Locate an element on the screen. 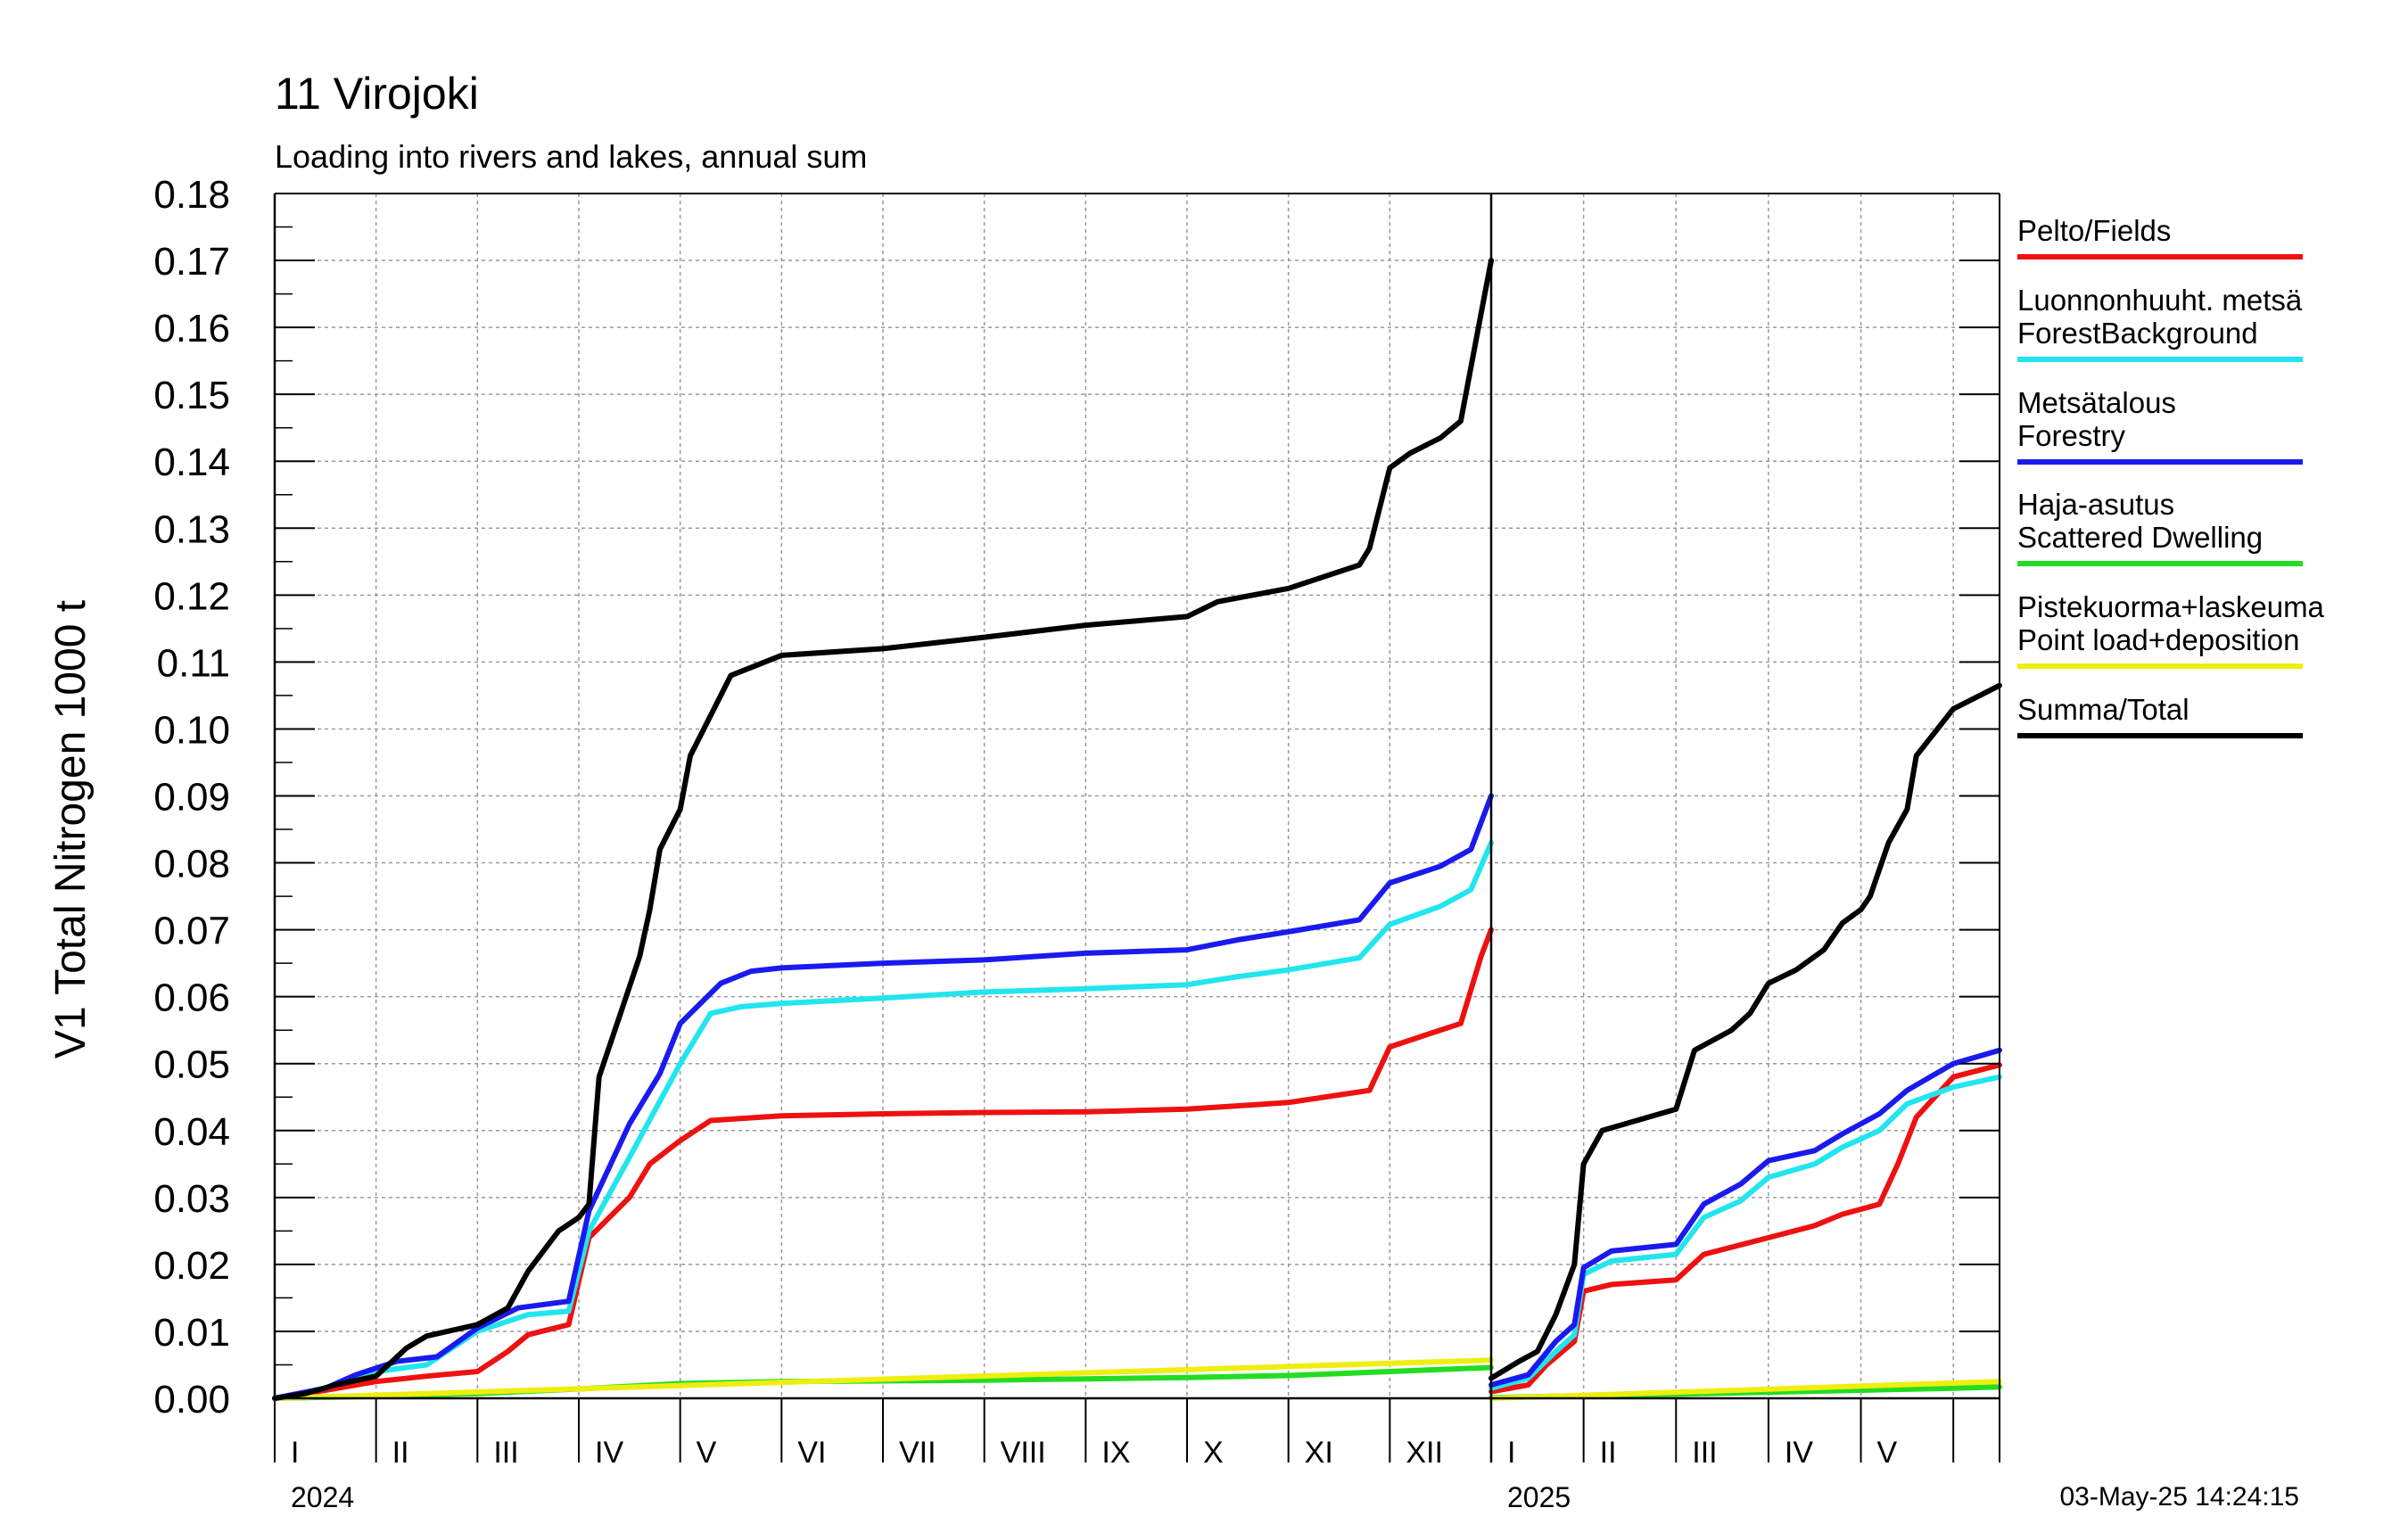  y-tick-label: 0.09 is located at coordinates (192, 798).